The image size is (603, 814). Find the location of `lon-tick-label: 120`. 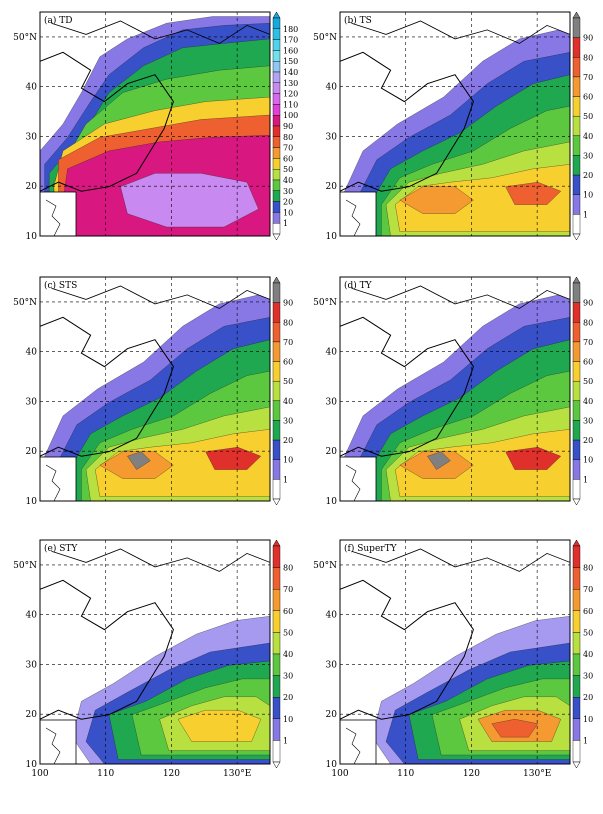

lon-tick-label: 120 is located at coordinates (171, 774).